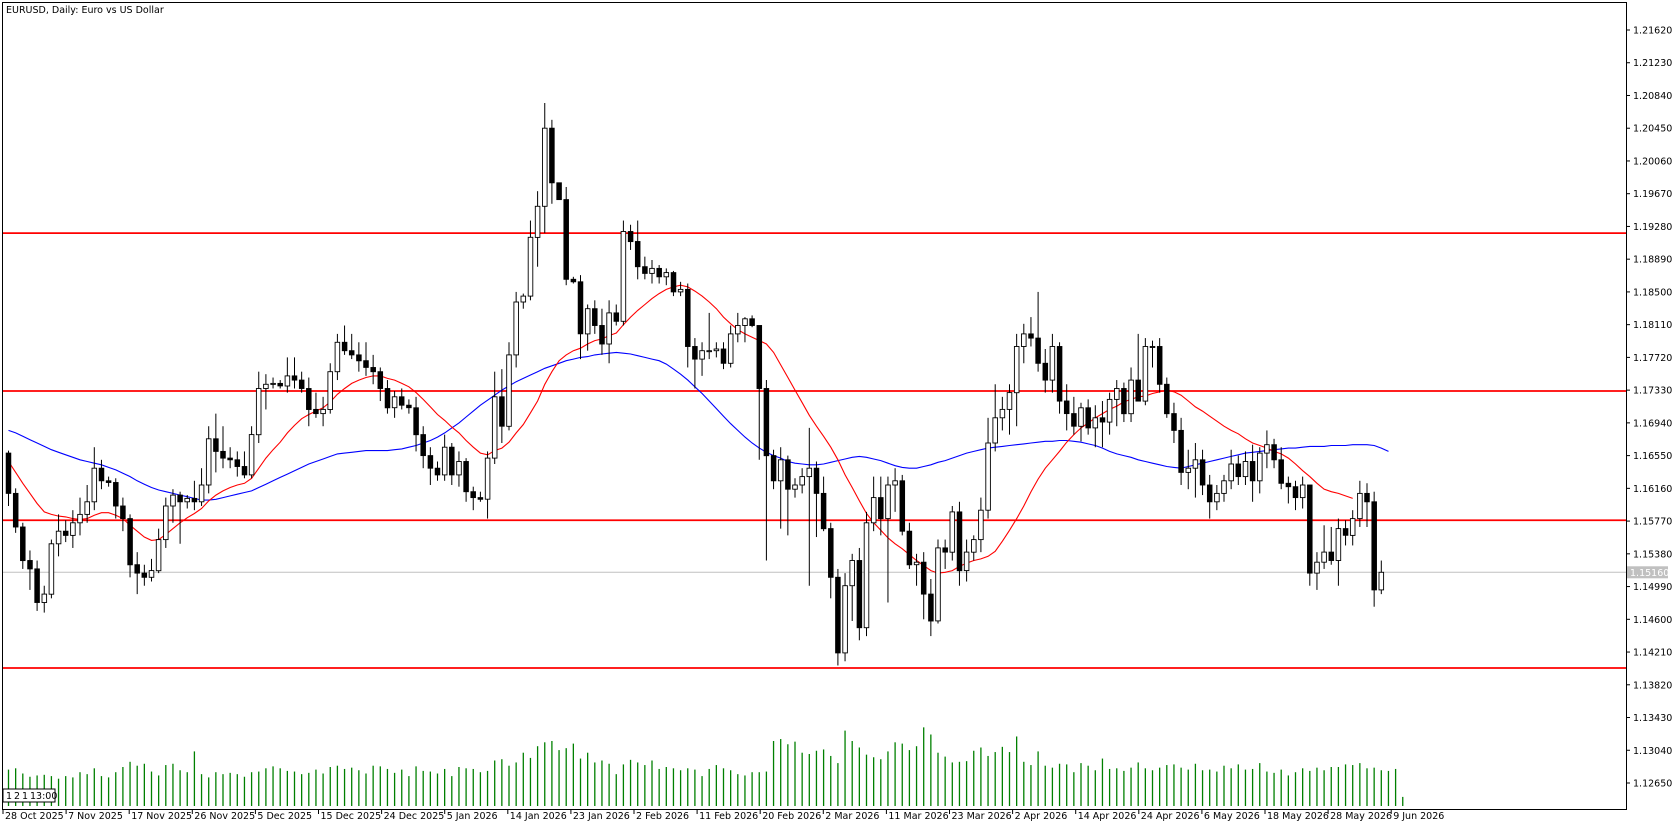 Image resolution: width=1672 pixels, height=821 pixels. I want to click on x-tick-label: 5 Jan 2026, so click(472, 816).